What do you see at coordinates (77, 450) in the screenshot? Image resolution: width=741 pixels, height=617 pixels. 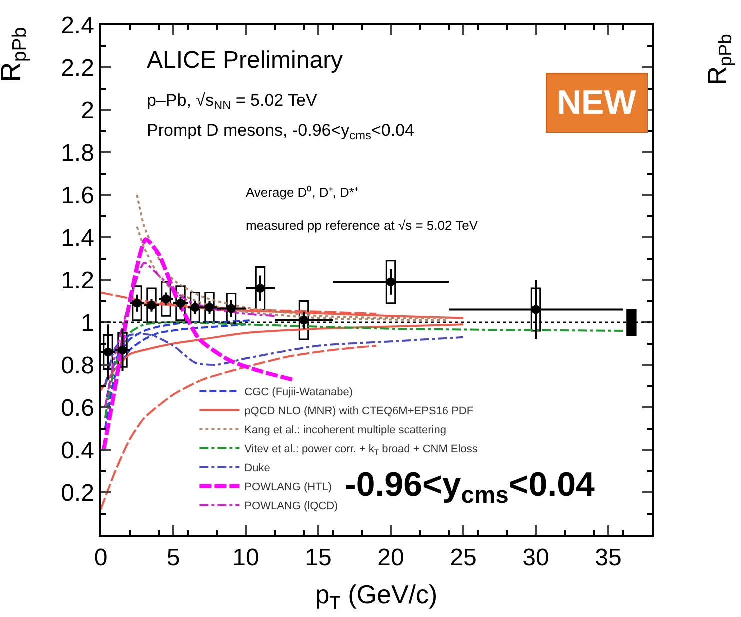 I see `y-tick-label: 0.4` at bounding box center [77, 450].